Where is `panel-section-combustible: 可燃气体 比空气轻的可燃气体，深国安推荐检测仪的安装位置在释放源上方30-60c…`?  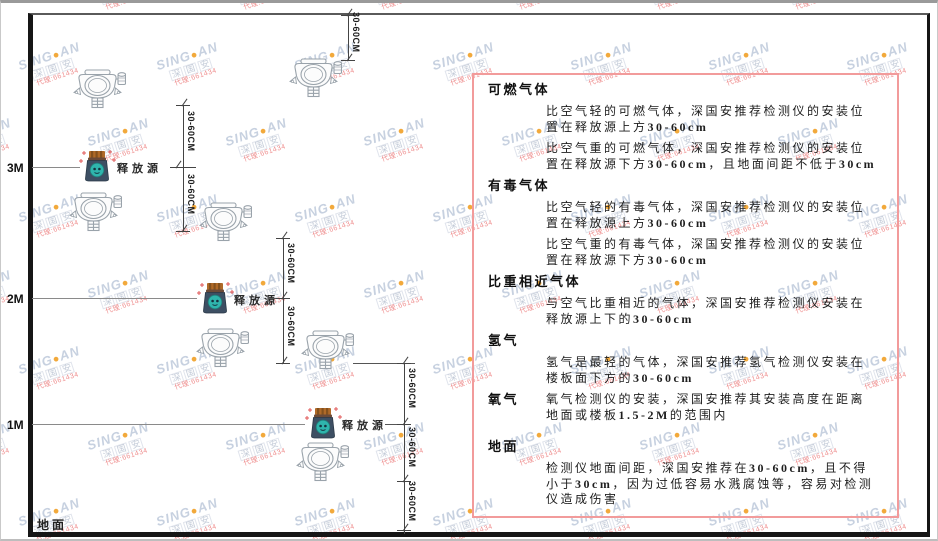
panel-section-combustible: 可燃气体 比空气轻的可燃气体，深国安推荐检测仪的安装位置在释放源上方30-60c… is located at coordinates (687, 127).